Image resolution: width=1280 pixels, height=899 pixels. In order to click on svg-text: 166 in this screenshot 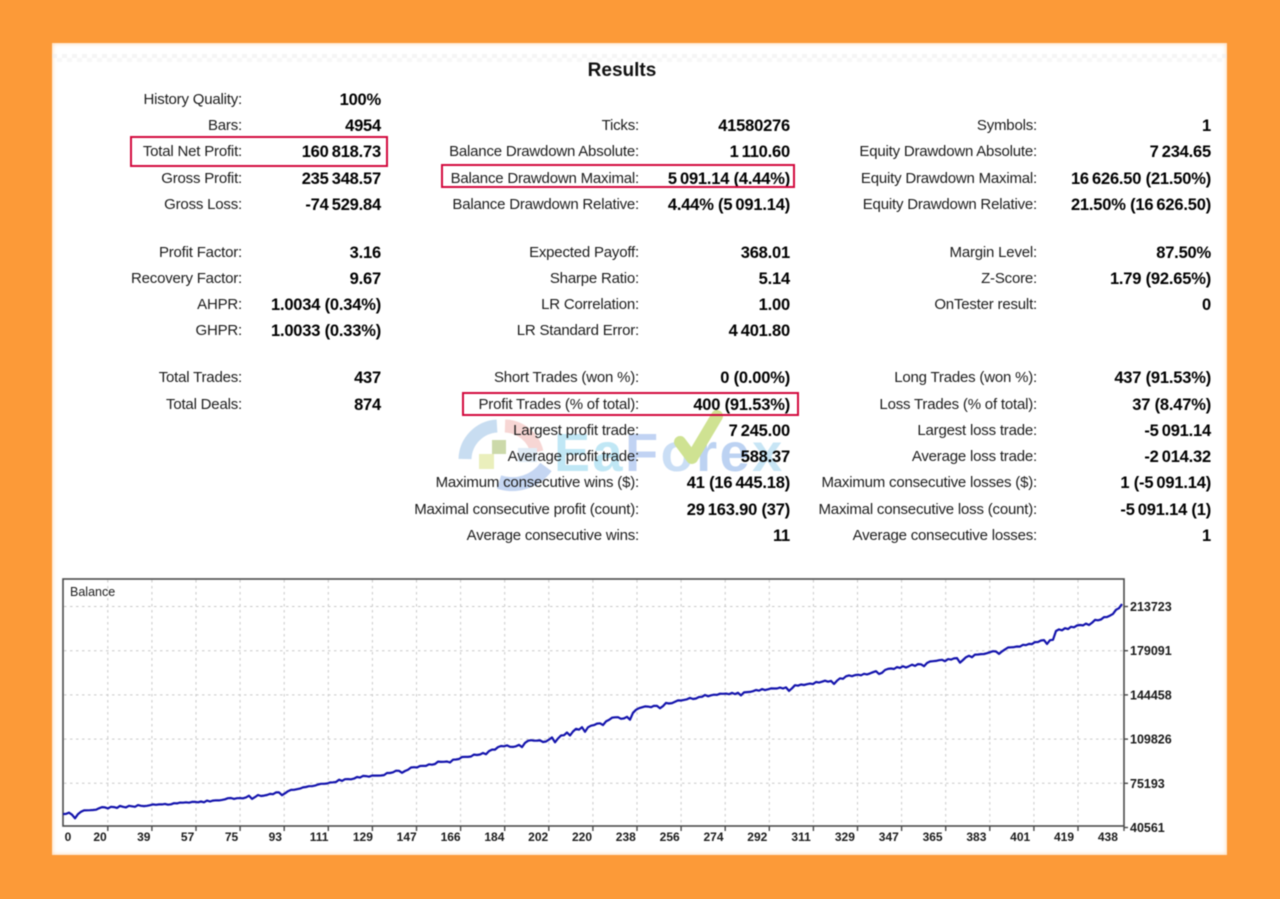, I will do `click(451, 837)`.